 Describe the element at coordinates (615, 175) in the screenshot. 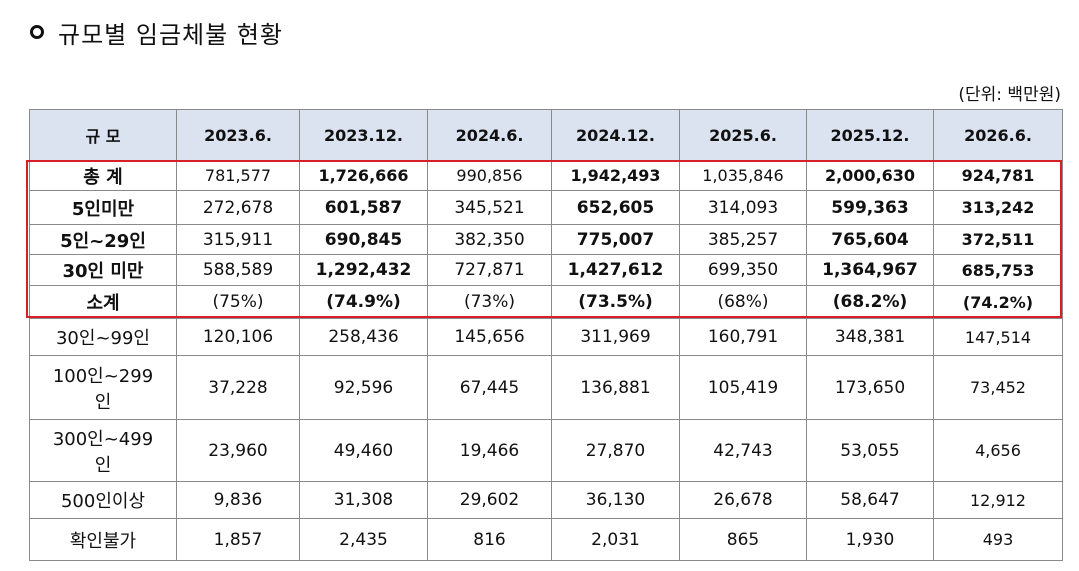

I see `table-cell: 1,942,493` at that location.